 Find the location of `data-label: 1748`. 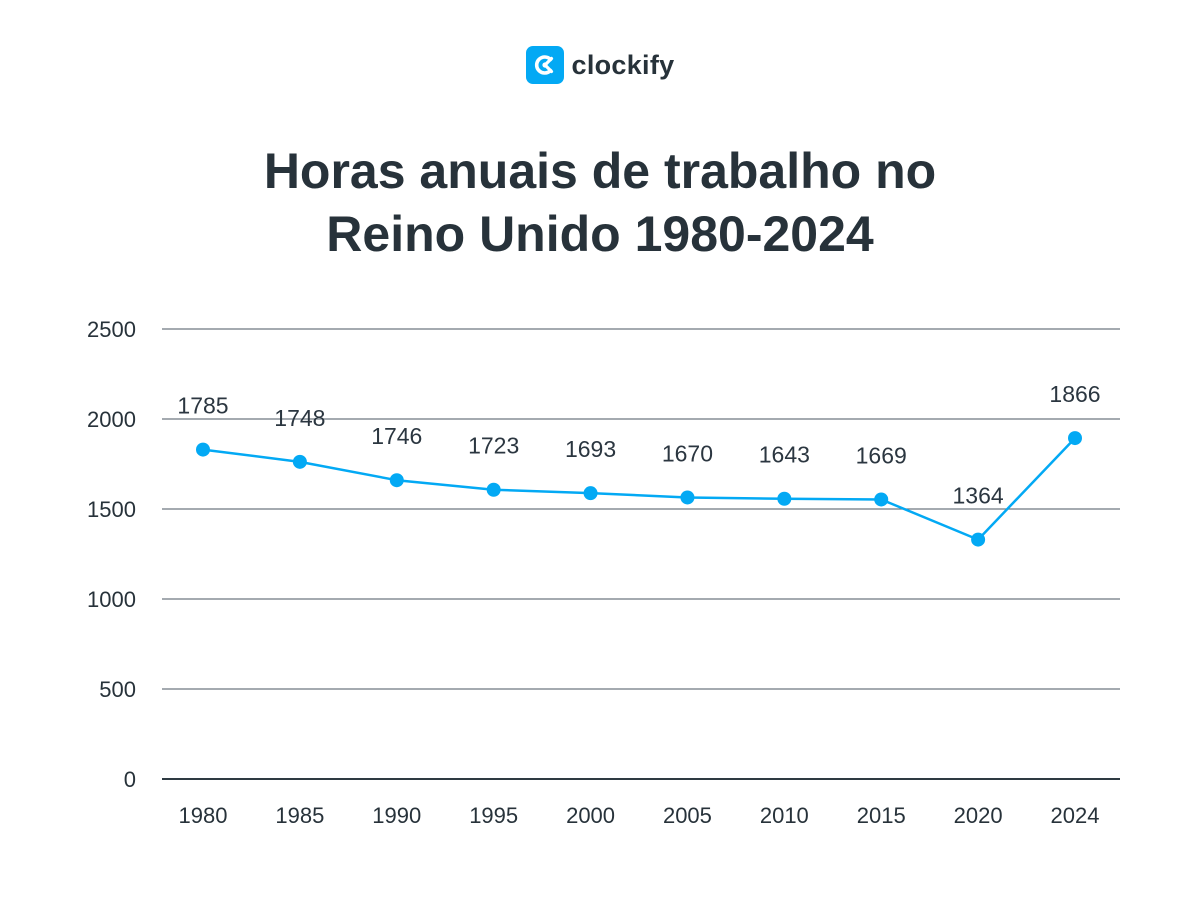

data-label: 1748 is located at coordinates (299, 418).